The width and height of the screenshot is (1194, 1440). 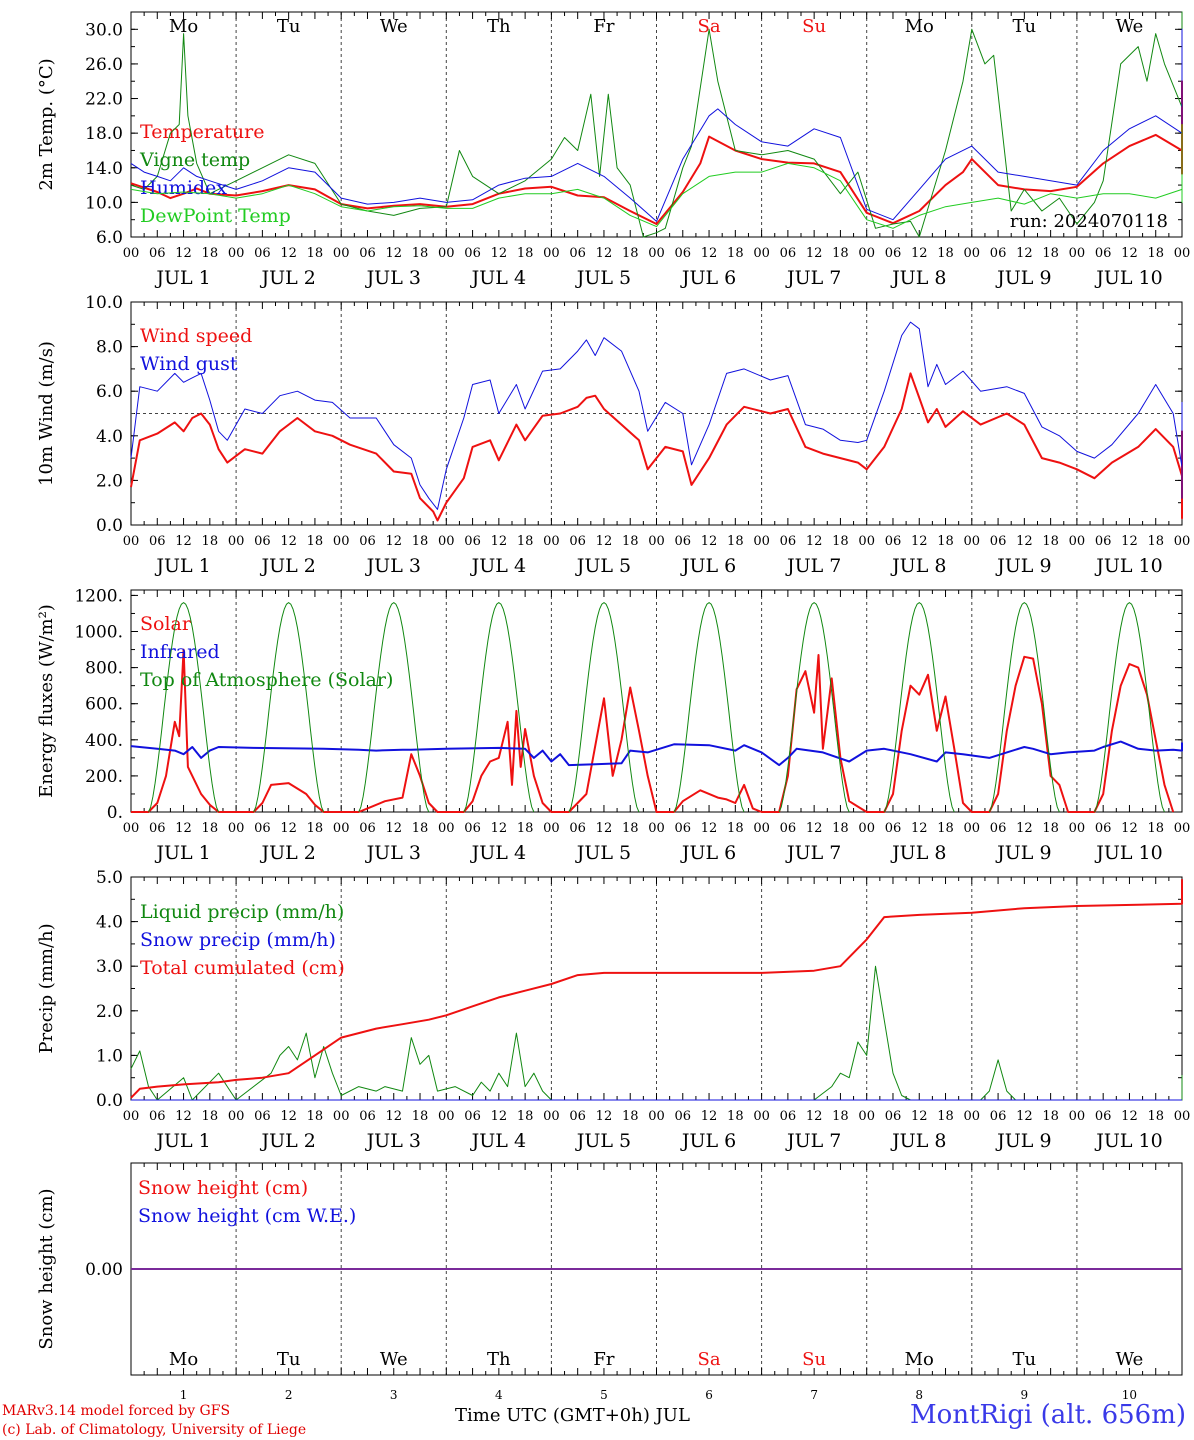 What do you see at coordinates (202, 132) in the screenshot?
I see `legend-entry: Temperature` at bounding box center [202, 132].